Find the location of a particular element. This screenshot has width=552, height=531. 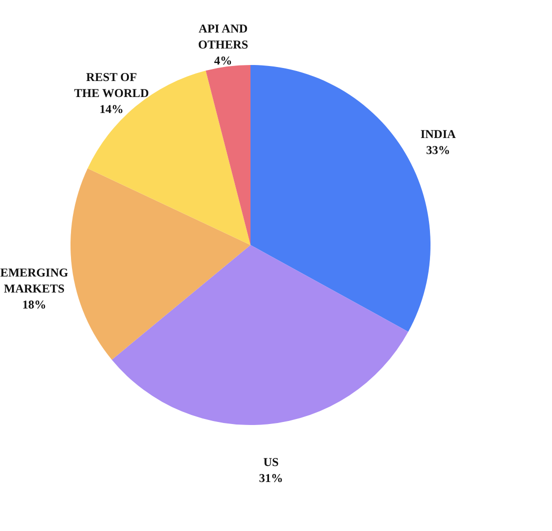

data-label: 33% is located at coordinates (438, 150).